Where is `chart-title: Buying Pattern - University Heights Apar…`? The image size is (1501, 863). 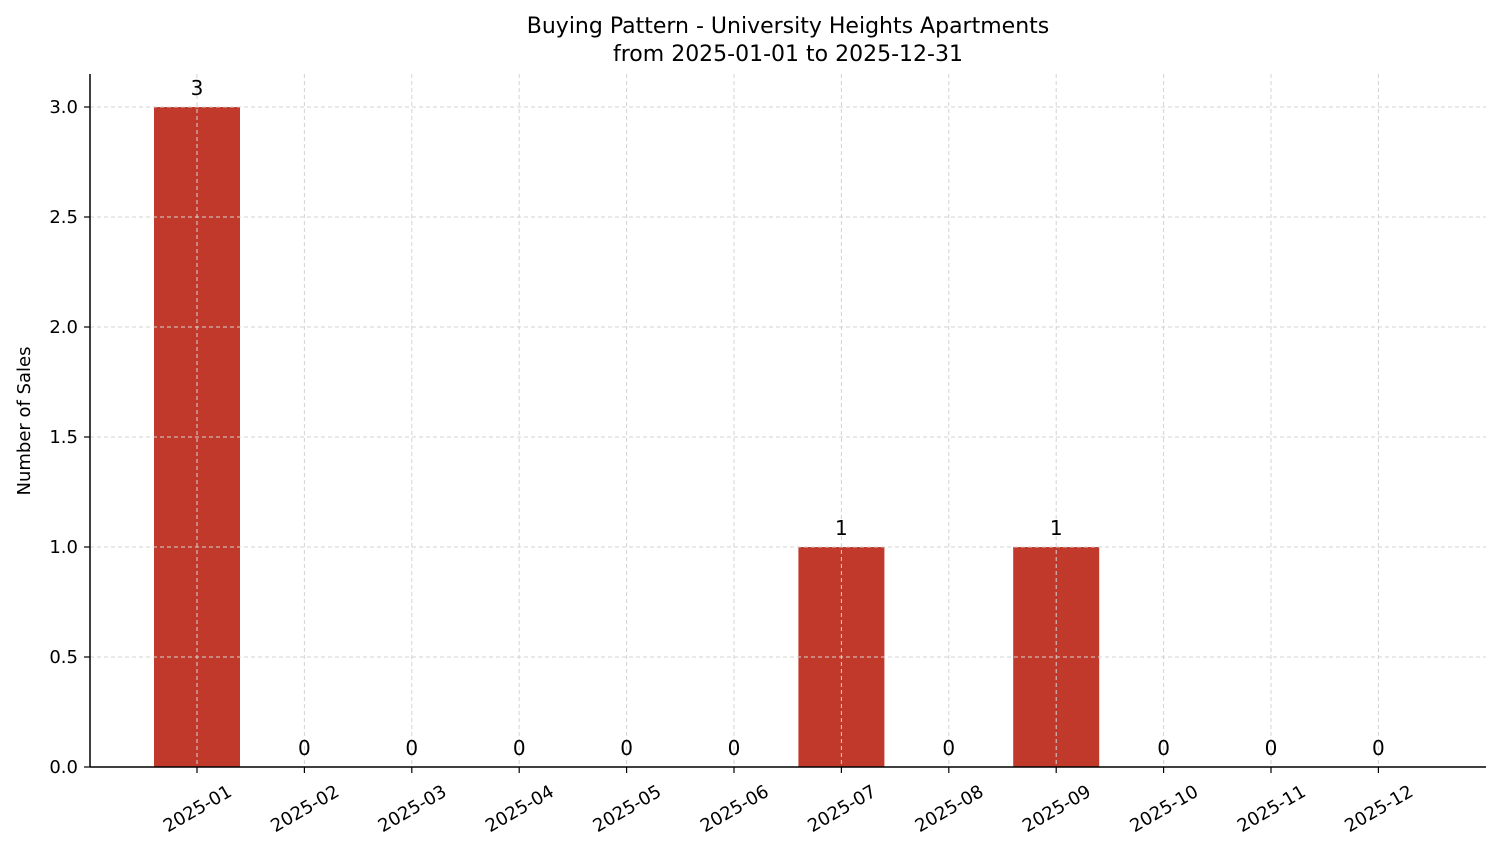
chart-title: Buying Pattern - University Heights Apar… is located at coordinates (788, 26).